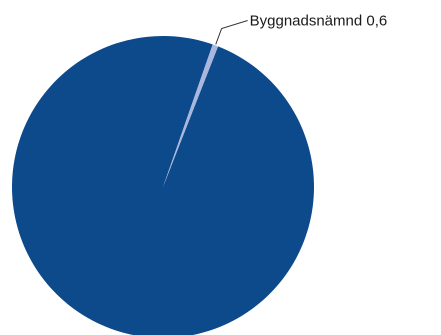  I want to click on leader-line, so click(231, 32).